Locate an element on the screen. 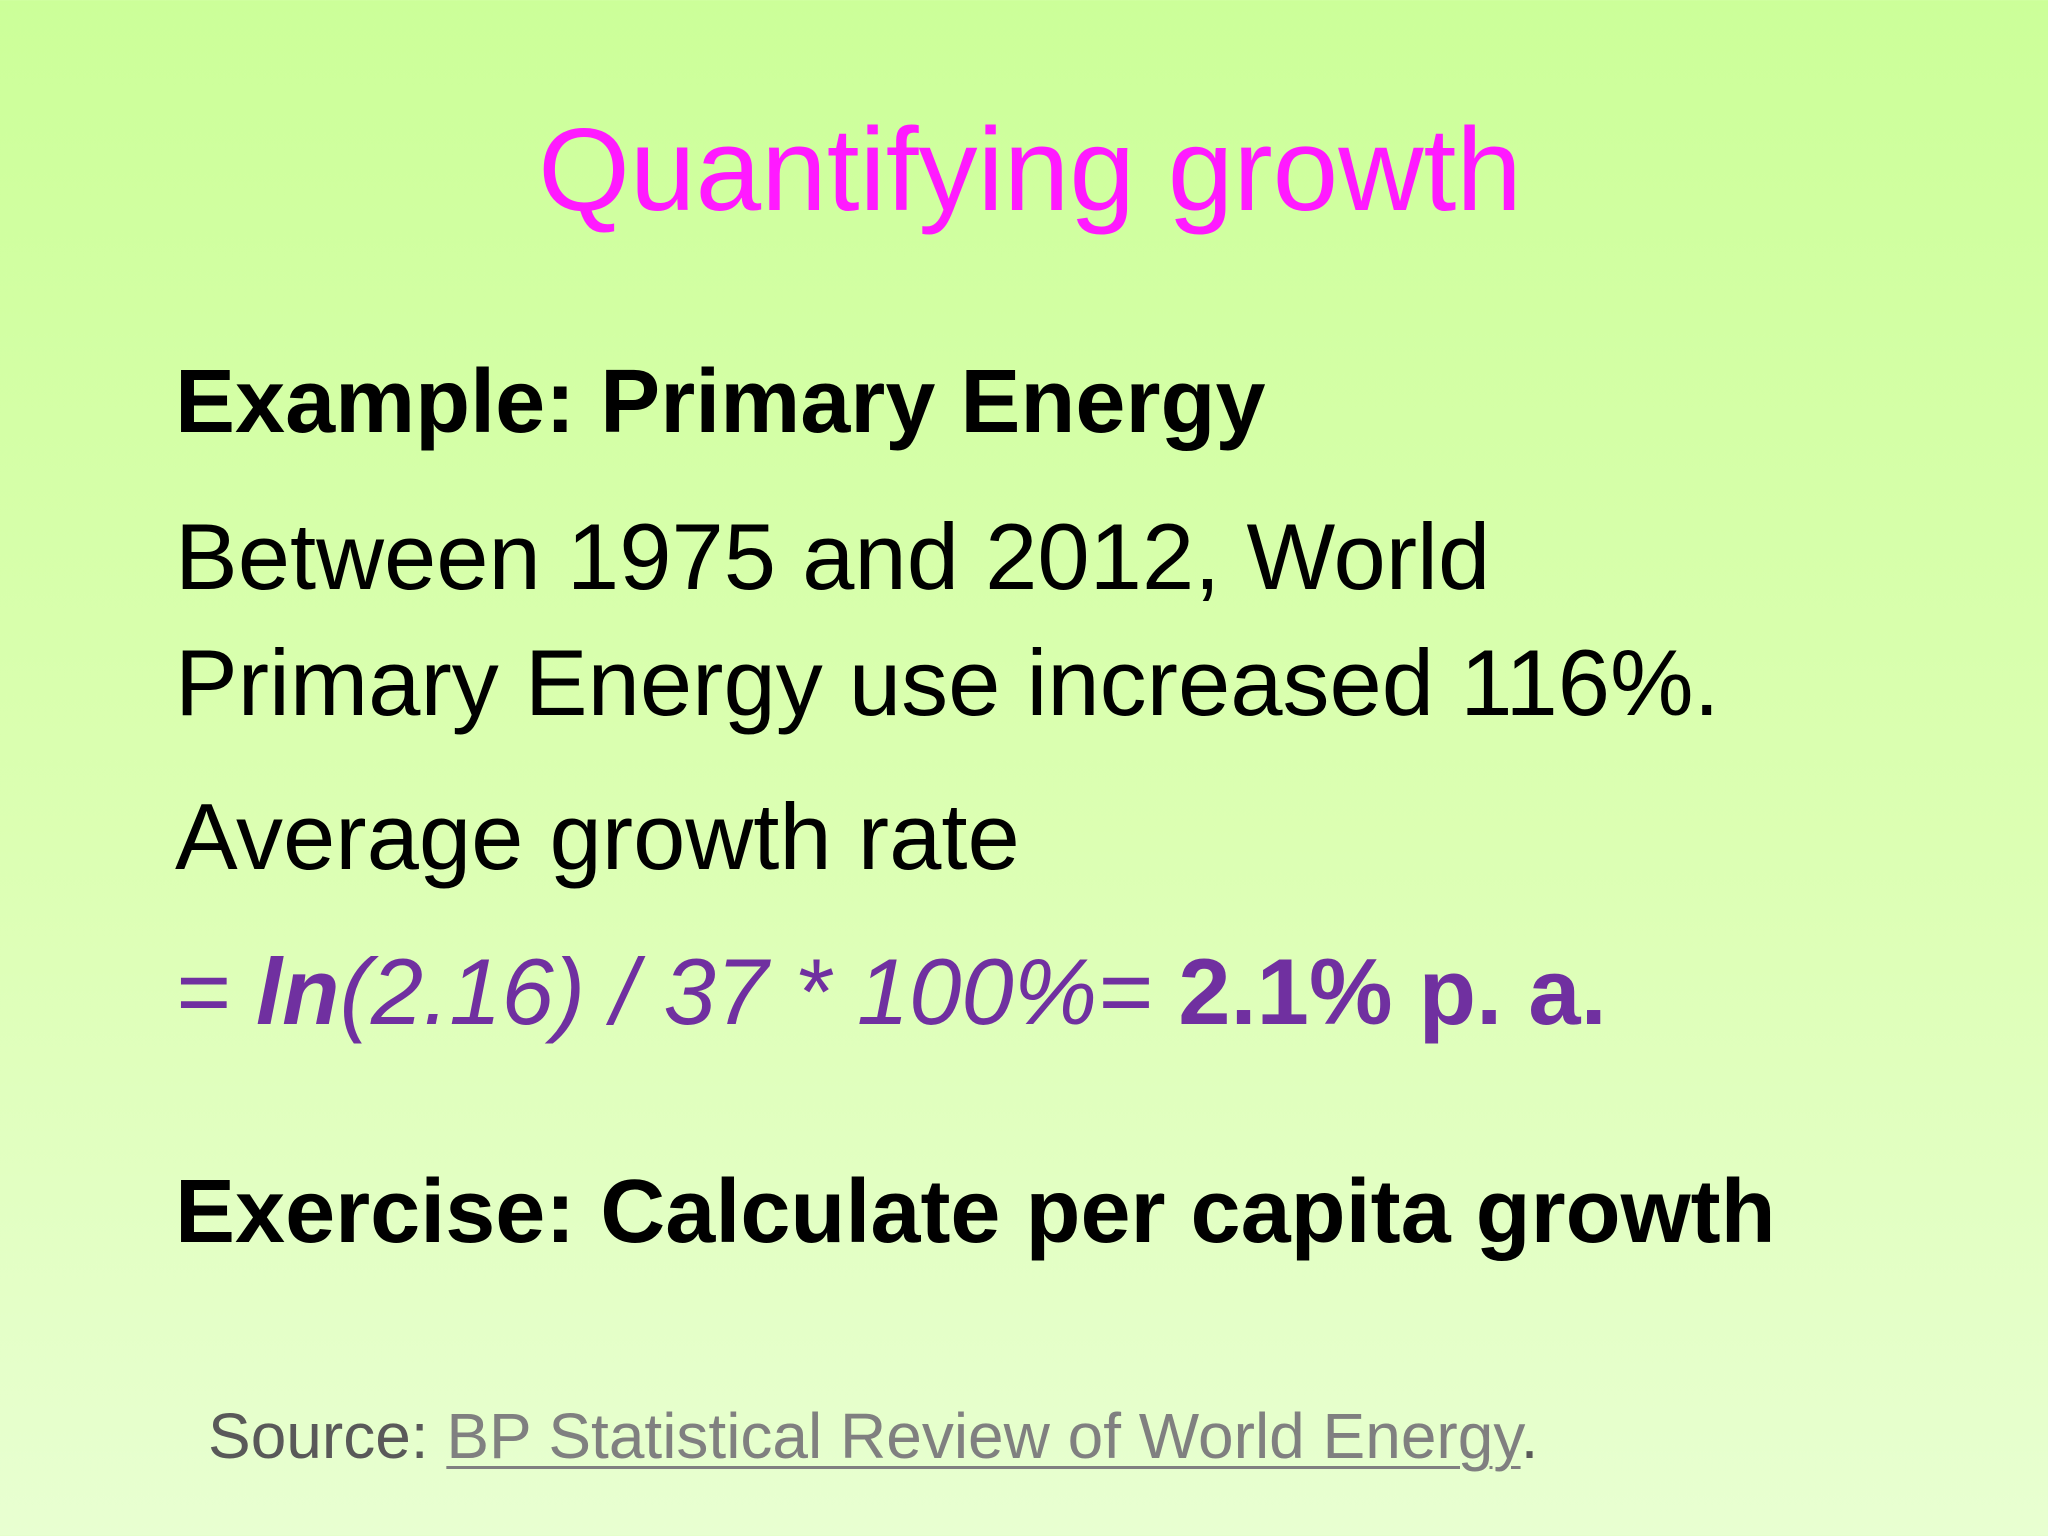 This screenshot has width=2048, height=1536. source-label: Source: is located at coordinates (327, 1436).